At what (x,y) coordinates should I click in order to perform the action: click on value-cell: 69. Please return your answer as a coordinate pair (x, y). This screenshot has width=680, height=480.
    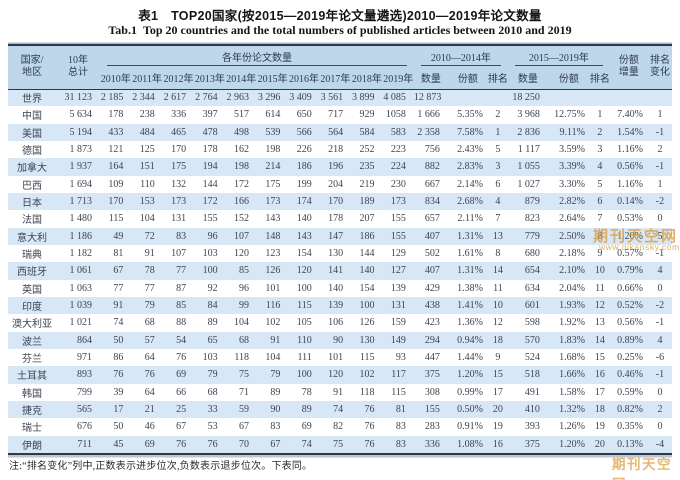
    Looking at the image, I should click on (181, 375).